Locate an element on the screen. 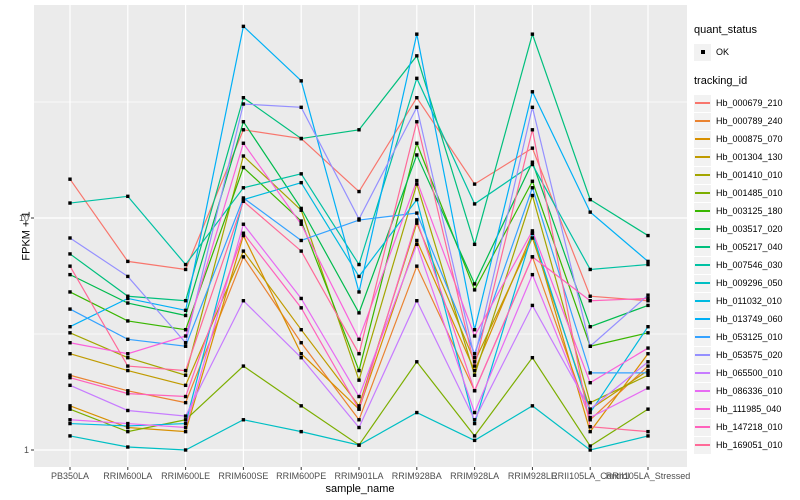 The height and width of the screenshot is (500, 800). legend-item-series: Hb_169051_010 is located at coordinates (746, 445).